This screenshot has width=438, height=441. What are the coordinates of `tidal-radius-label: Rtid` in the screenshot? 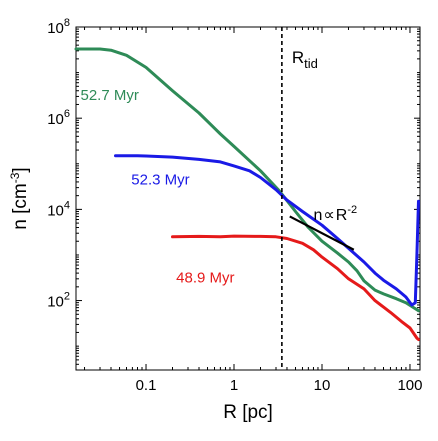 It's located at (305, 59).